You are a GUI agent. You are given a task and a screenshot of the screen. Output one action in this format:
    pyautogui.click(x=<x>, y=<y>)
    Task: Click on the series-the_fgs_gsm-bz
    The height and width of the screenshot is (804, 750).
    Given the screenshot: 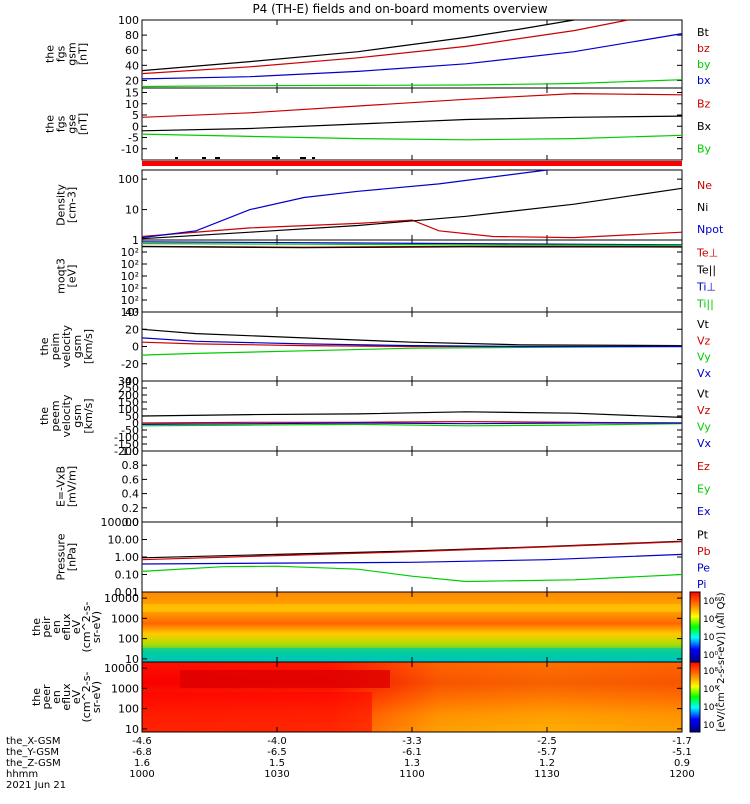 What is the action you would take?
    pyautogui.click(x=385, y=47)
    